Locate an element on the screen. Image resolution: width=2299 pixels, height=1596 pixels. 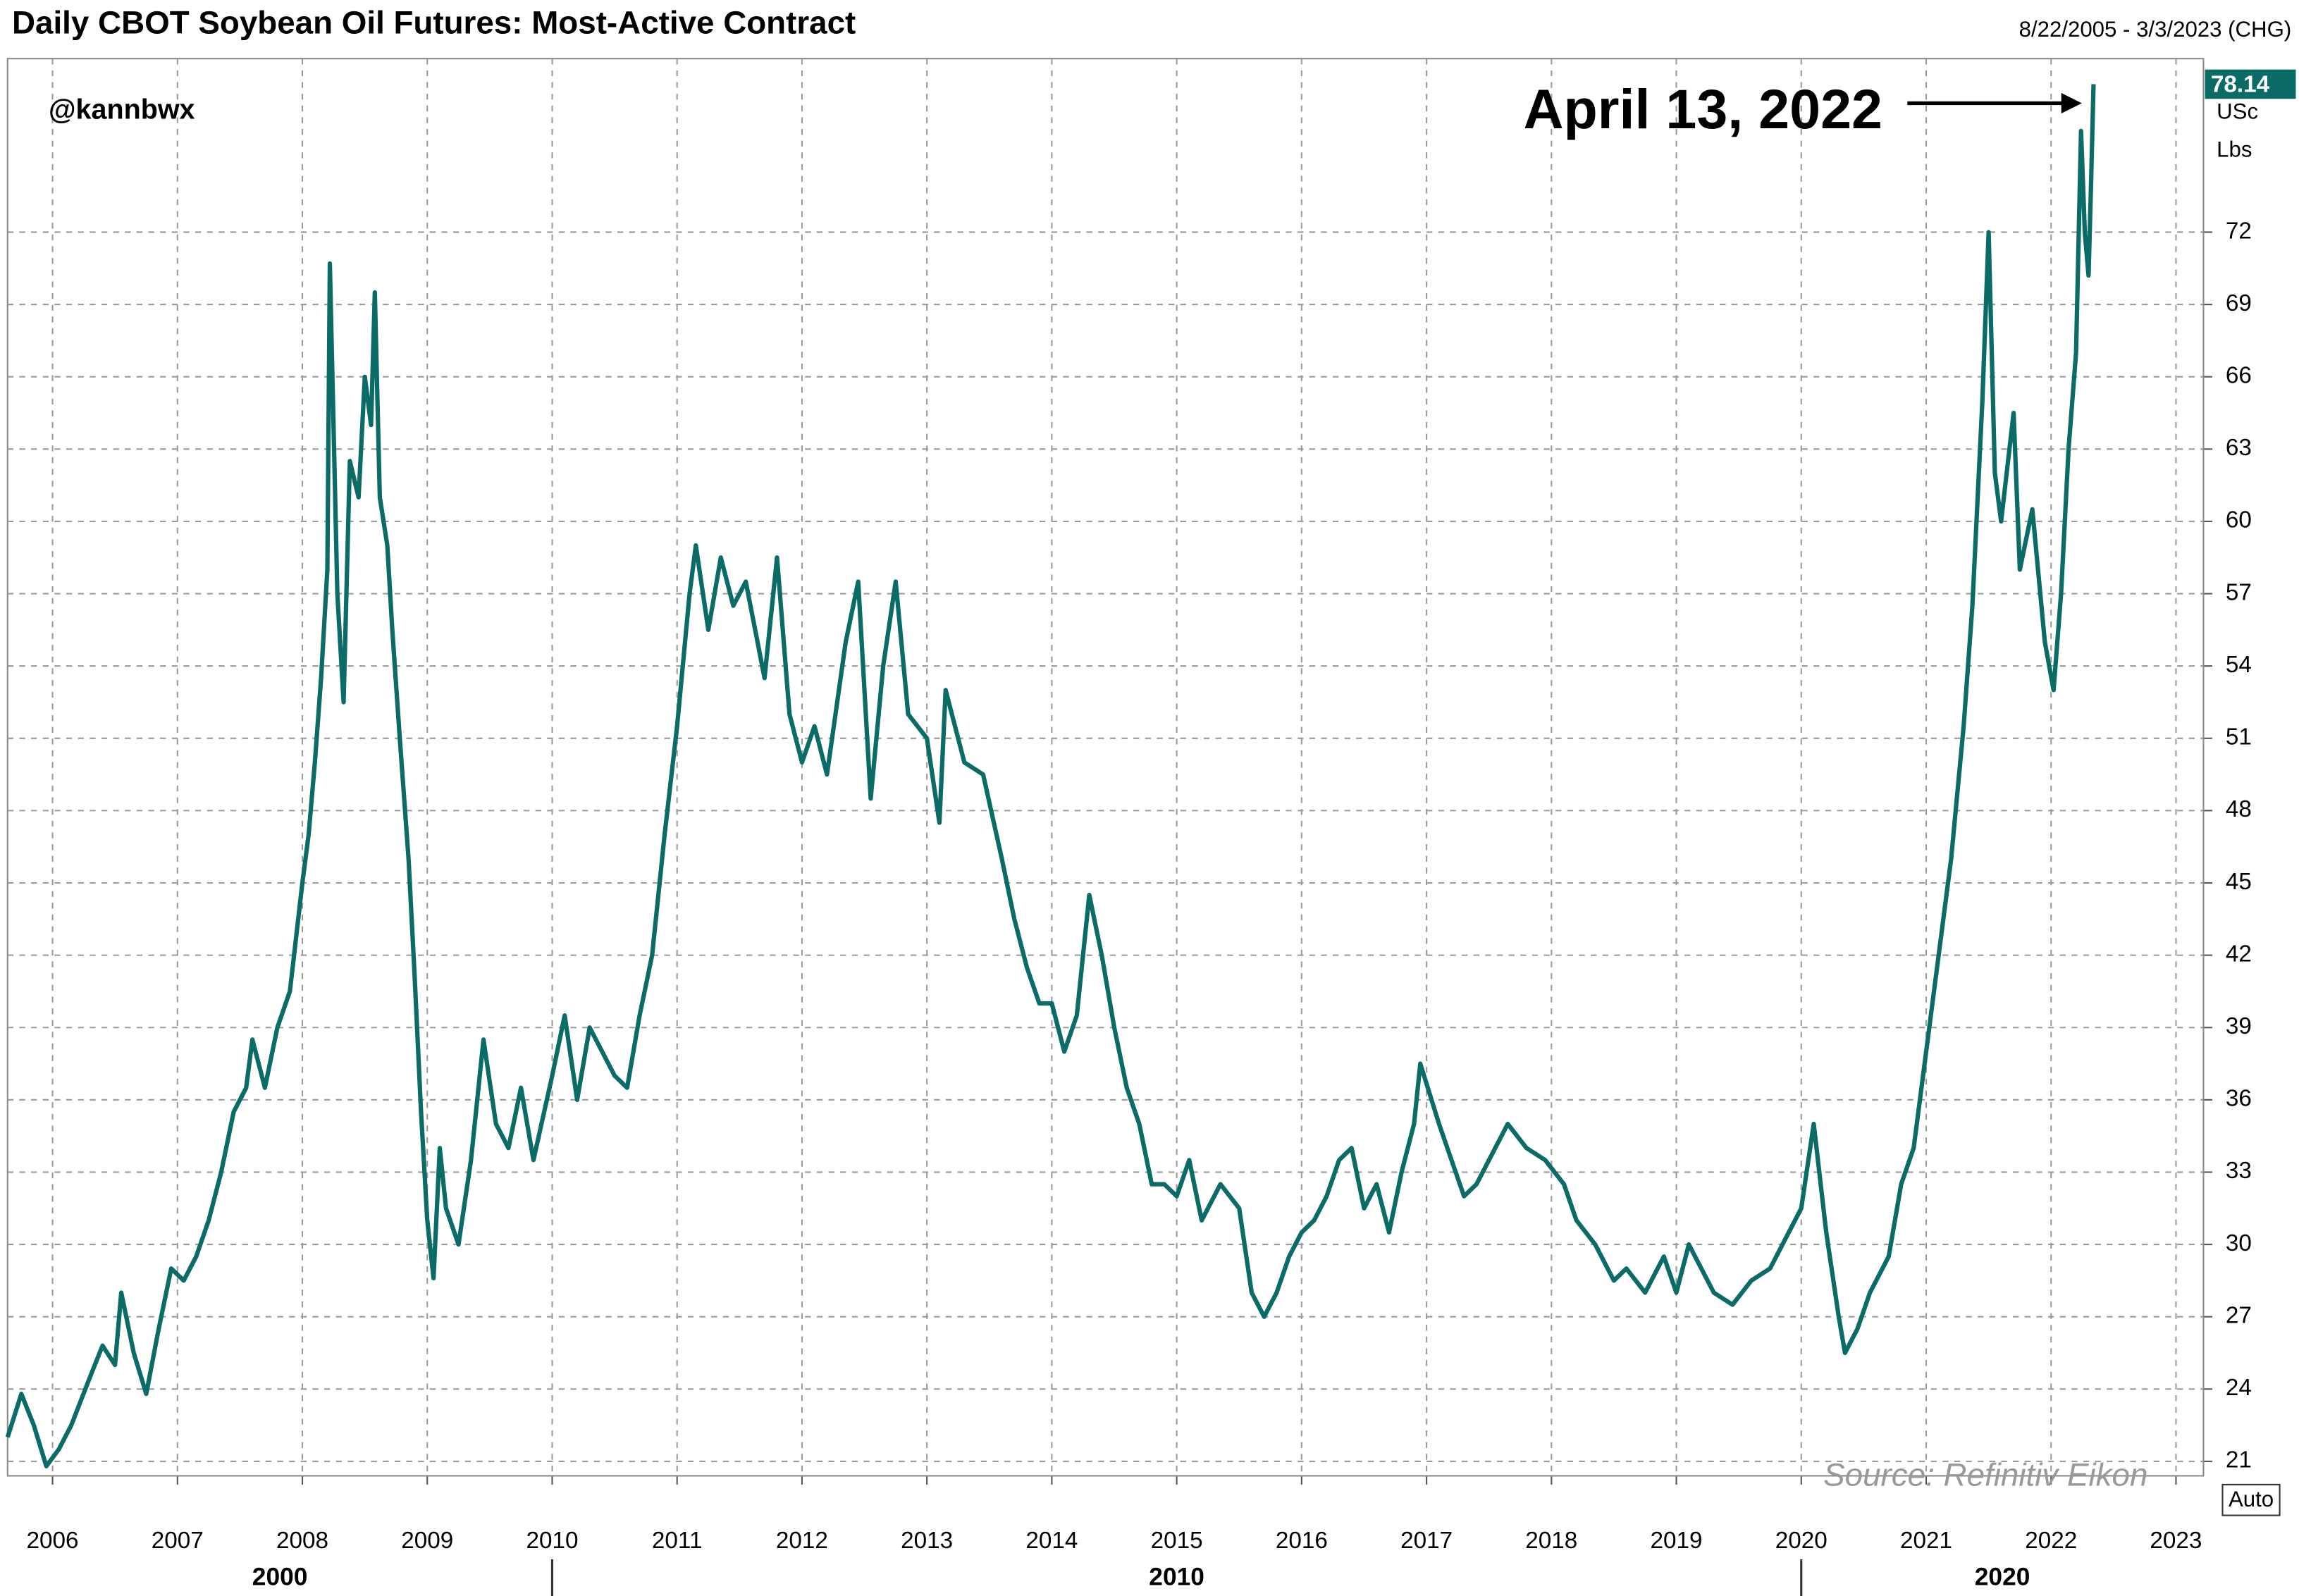
decade-label: 2020 is located at coordinates (2002, 1576).